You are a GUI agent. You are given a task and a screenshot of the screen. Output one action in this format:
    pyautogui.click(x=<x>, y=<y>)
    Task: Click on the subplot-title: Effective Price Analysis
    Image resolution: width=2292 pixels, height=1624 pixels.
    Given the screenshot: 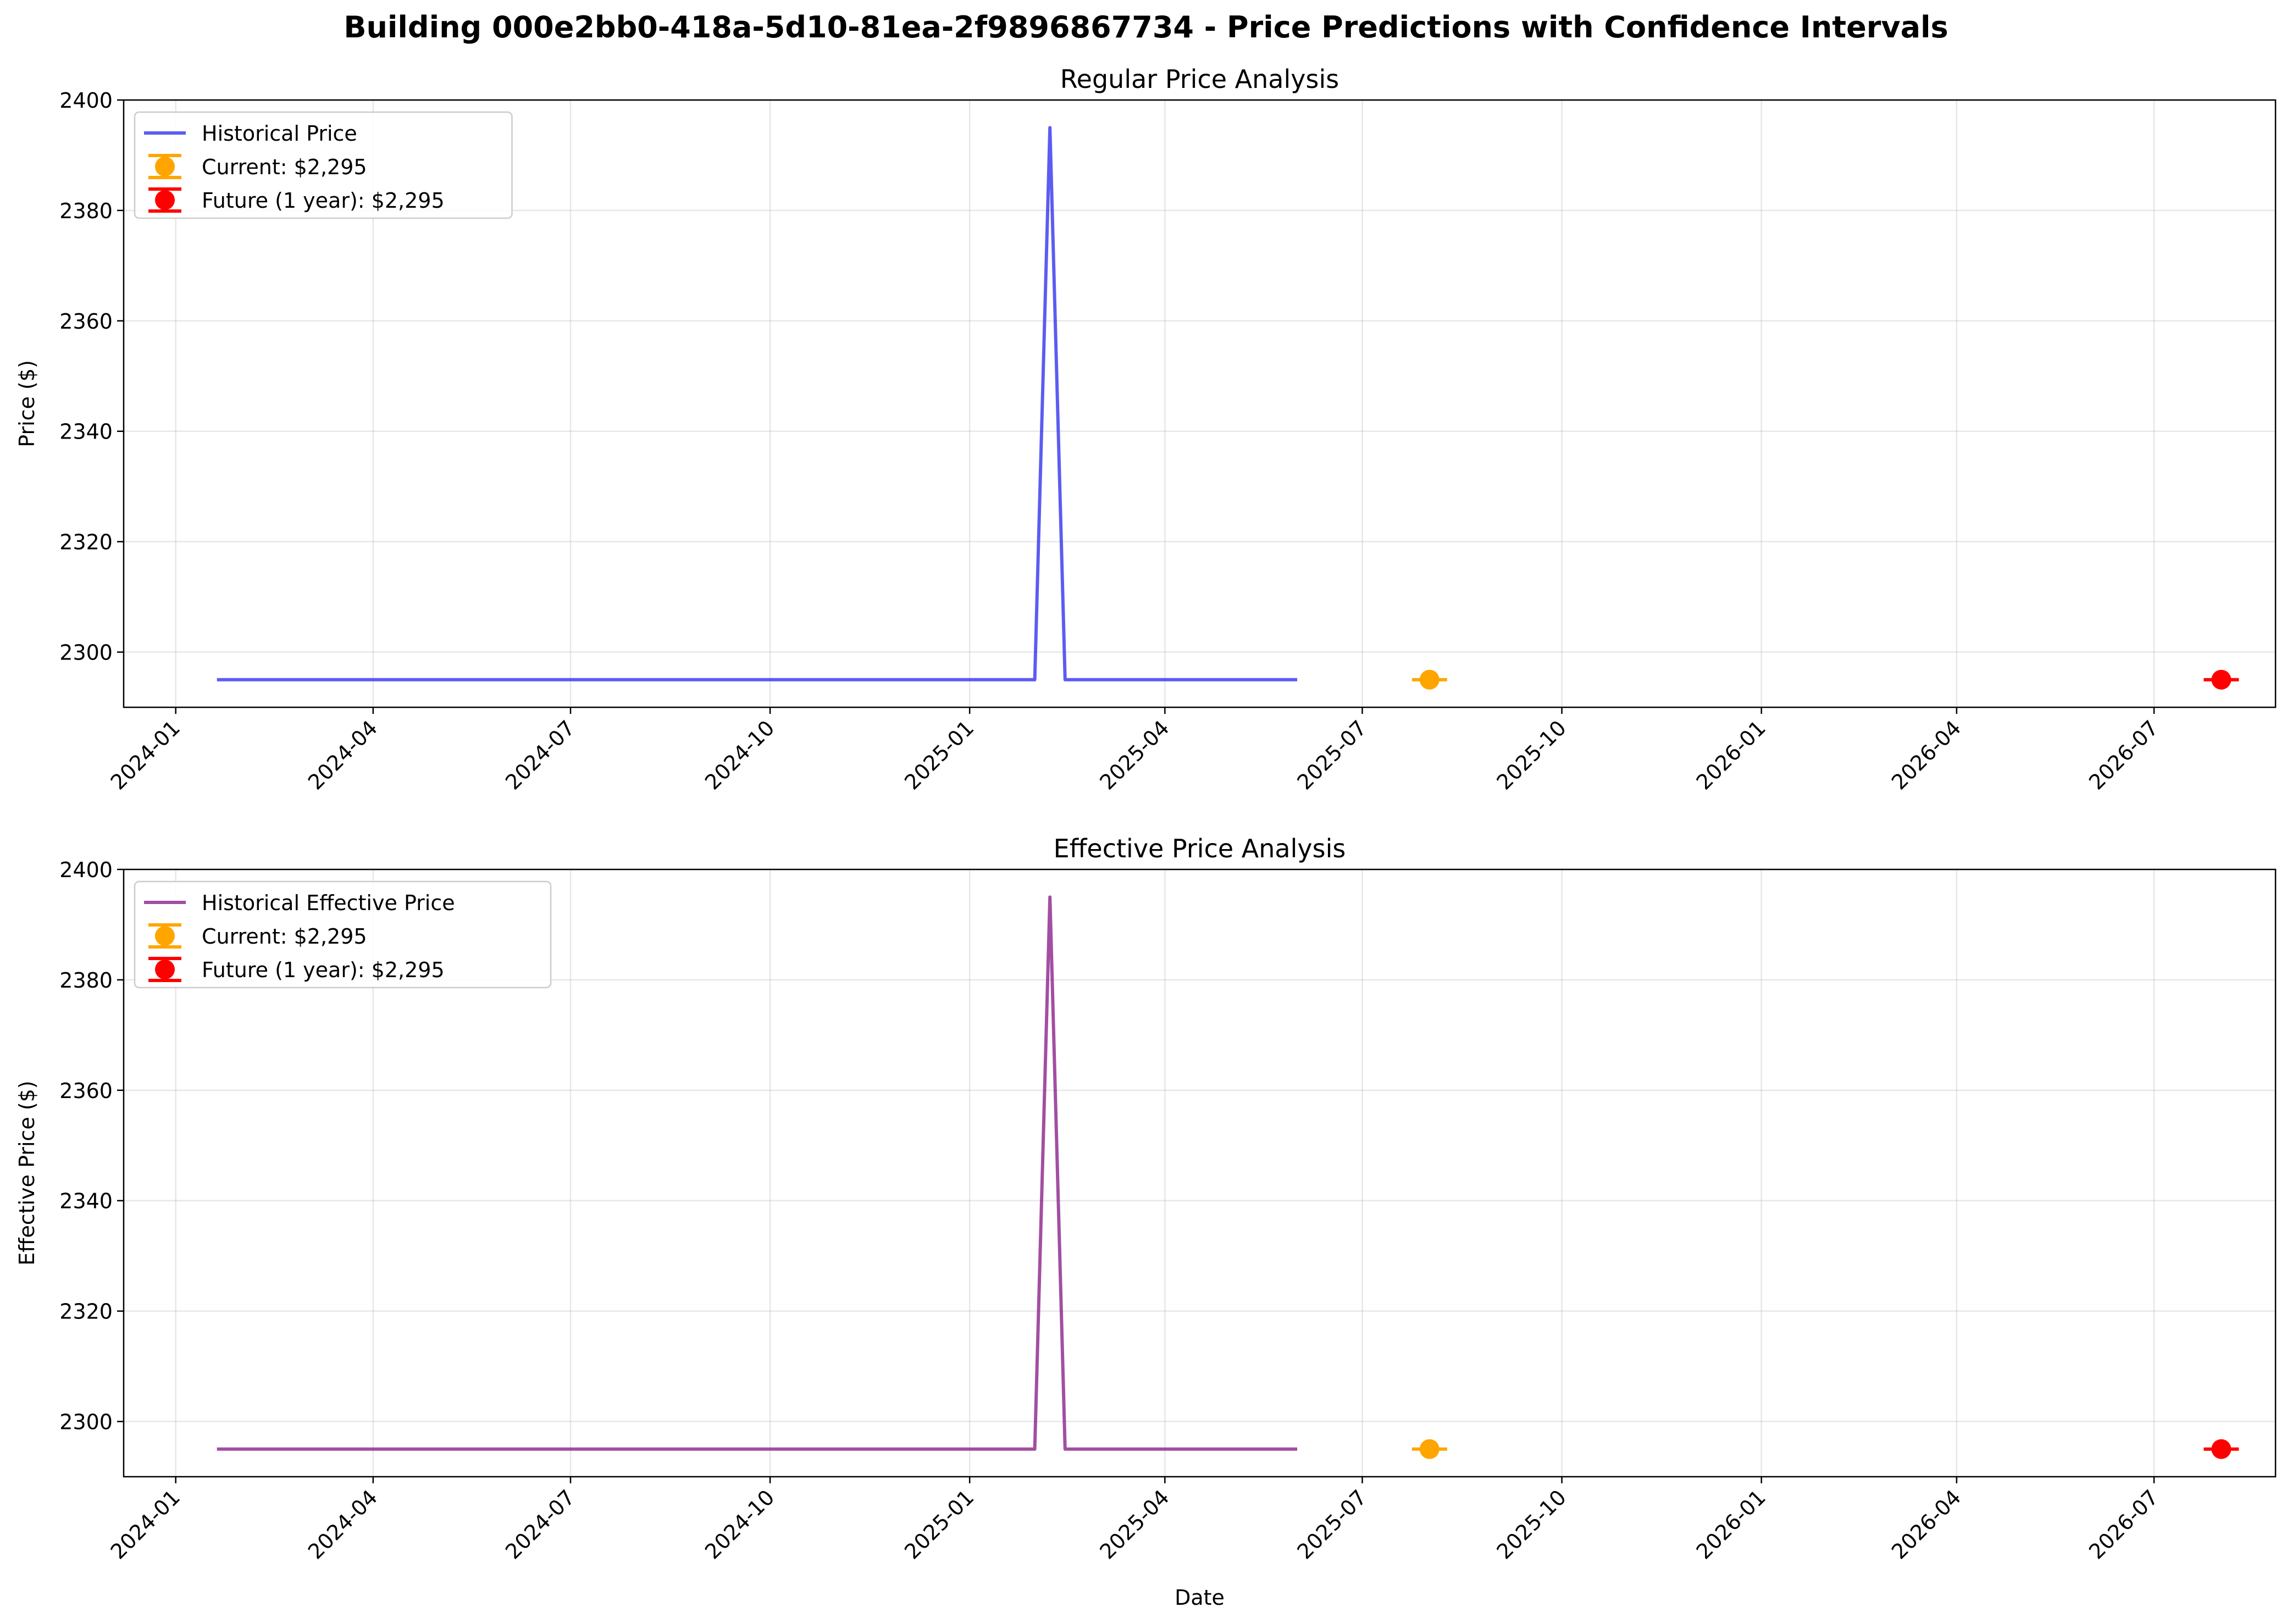 What is the action you would take?
    pyautogui.click(x=1200, y=848)
    